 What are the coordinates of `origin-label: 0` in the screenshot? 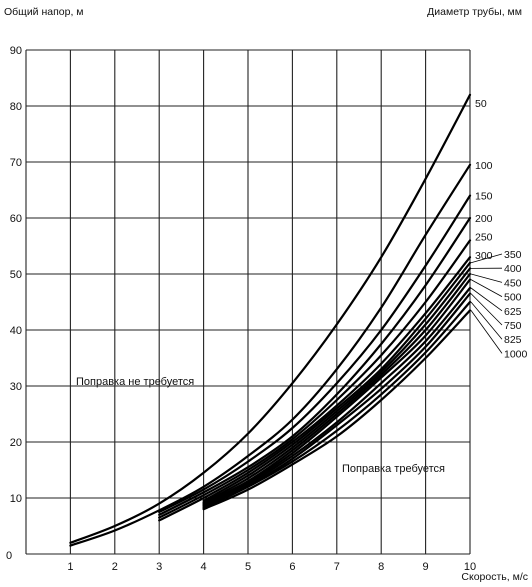 It's located at (9, 556).